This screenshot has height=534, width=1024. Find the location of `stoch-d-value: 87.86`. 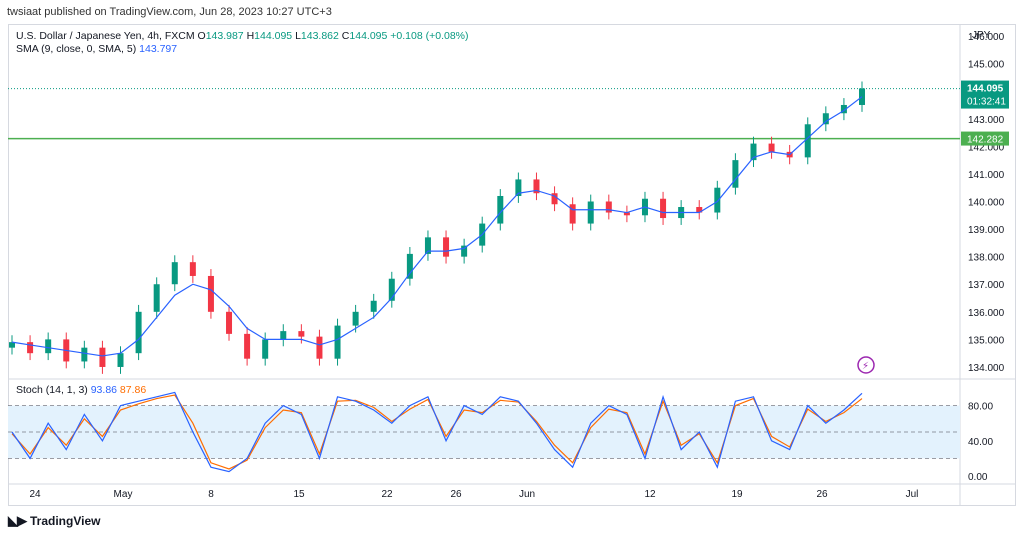

stoch-d-value: 87.86 is located at coordinates (133, 390).